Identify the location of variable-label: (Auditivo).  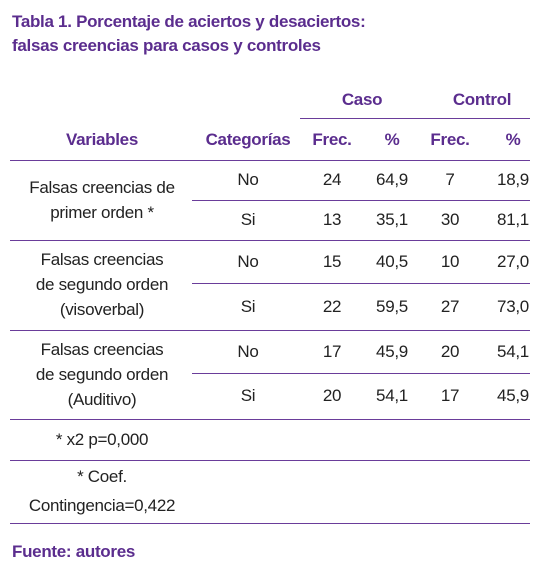
(102, 399).